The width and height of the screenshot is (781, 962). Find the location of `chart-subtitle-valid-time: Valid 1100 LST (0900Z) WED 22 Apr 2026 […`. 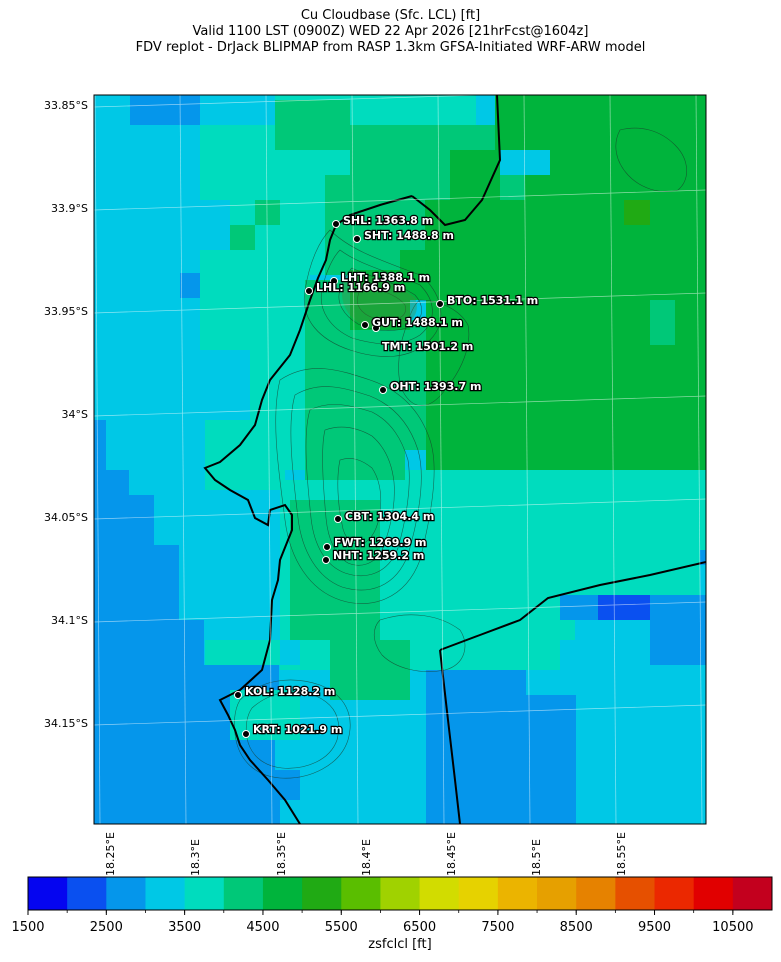

chart-subtitle-valid-time: Valid 1100 LST (0900Z) WED 22 Apr 2026 [… is located at coordinates (390, 31).